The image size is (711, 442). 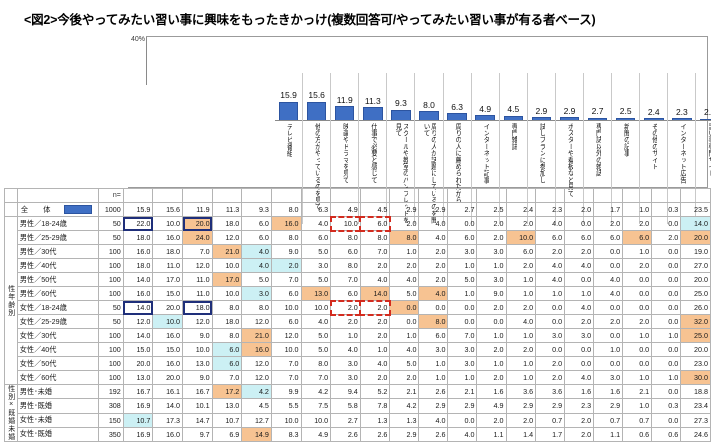 I want to click on bar, so click(x=344, y=113).